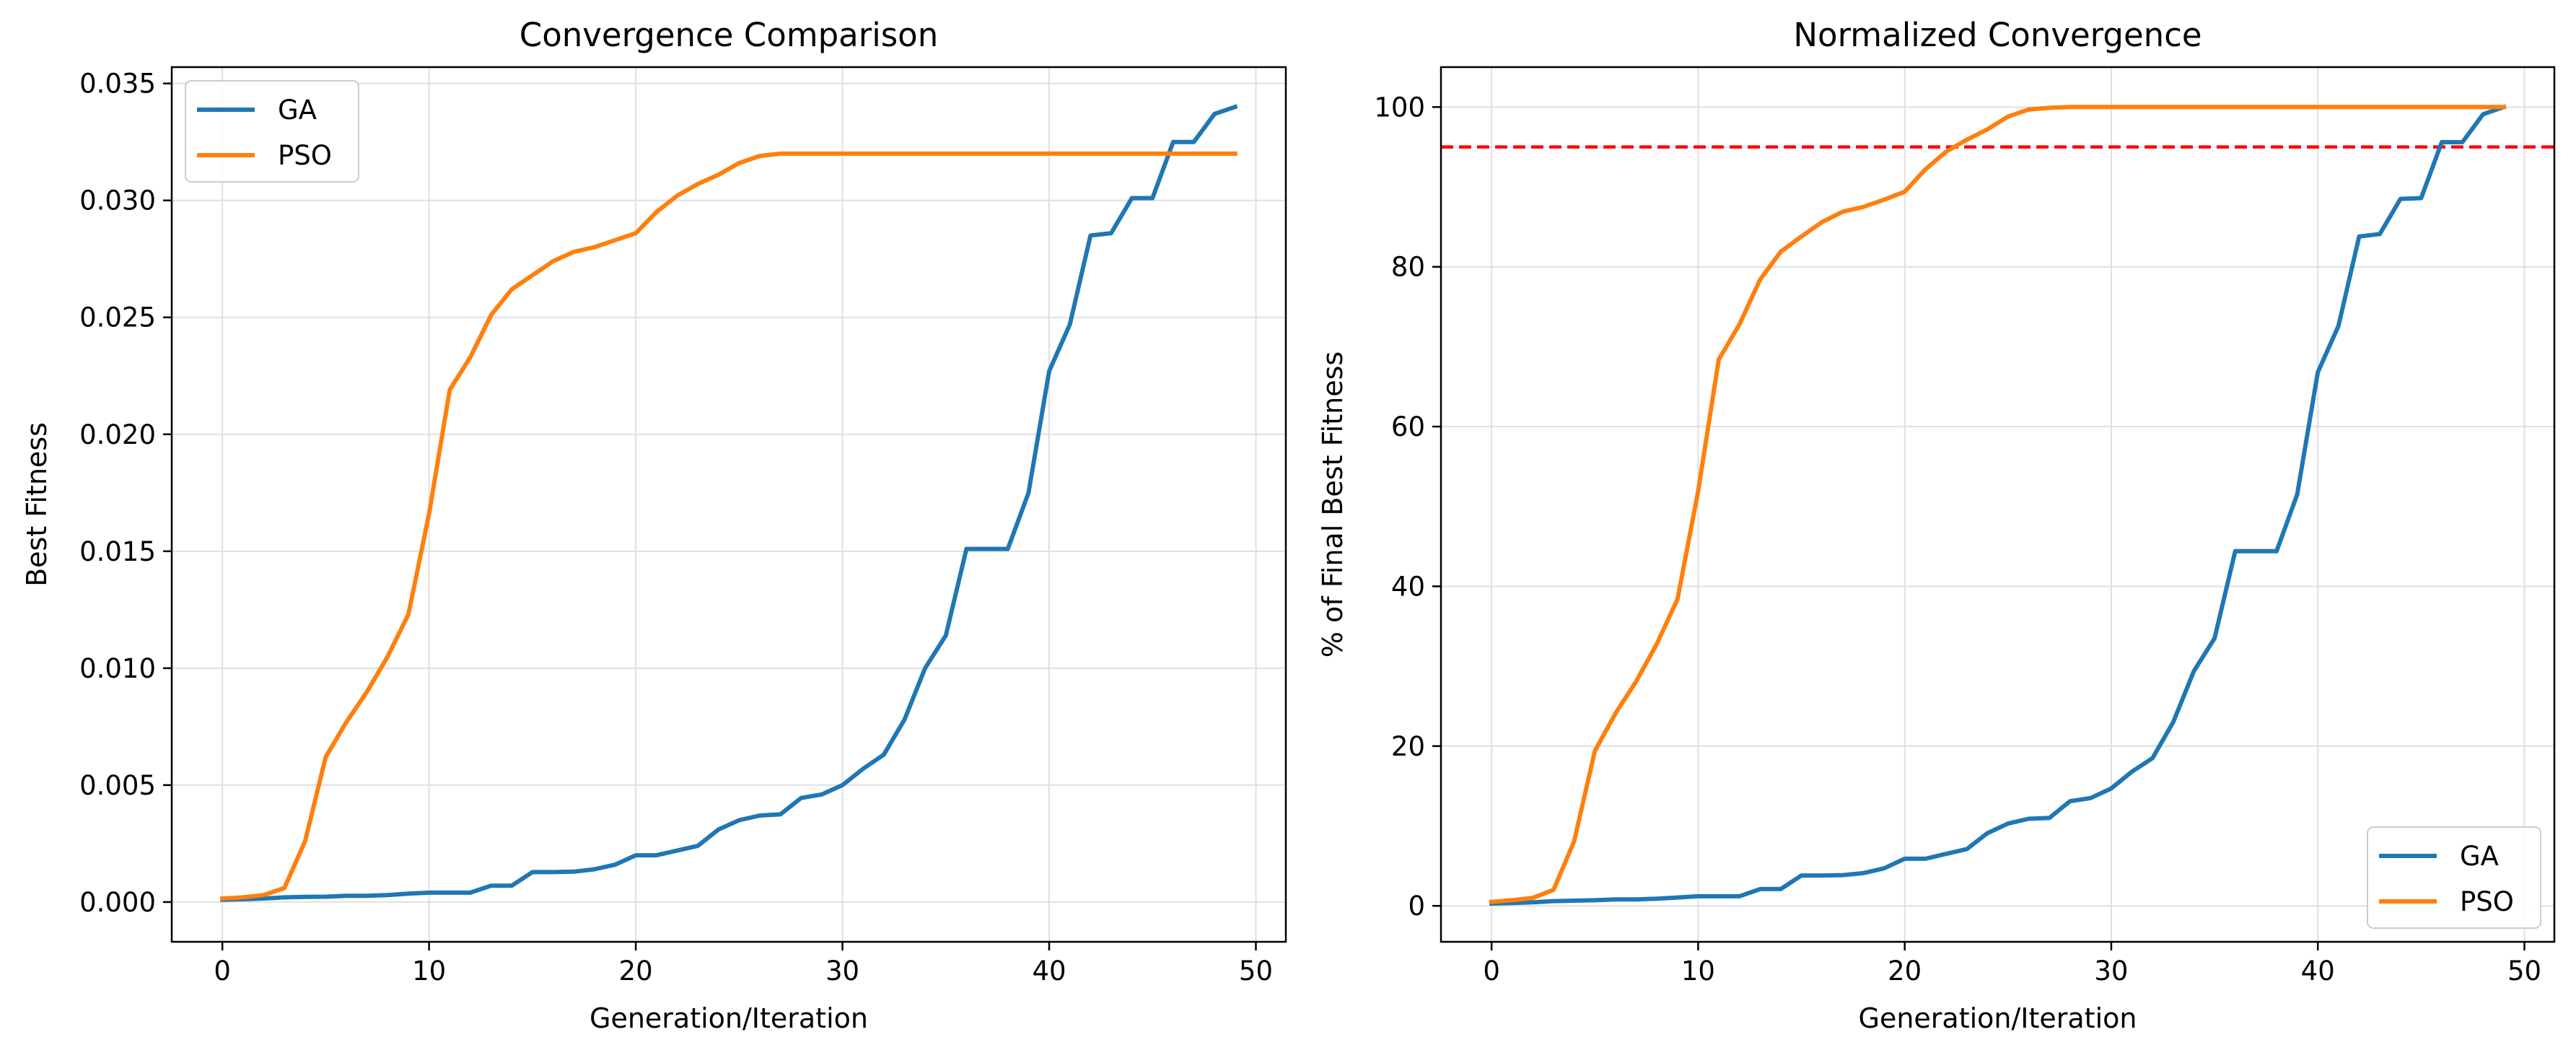 The image size is (2576, 1058). Describe the element at coordinates (118, 551) in the screenshot. I see `y-tick-label: 0.015` at that location.